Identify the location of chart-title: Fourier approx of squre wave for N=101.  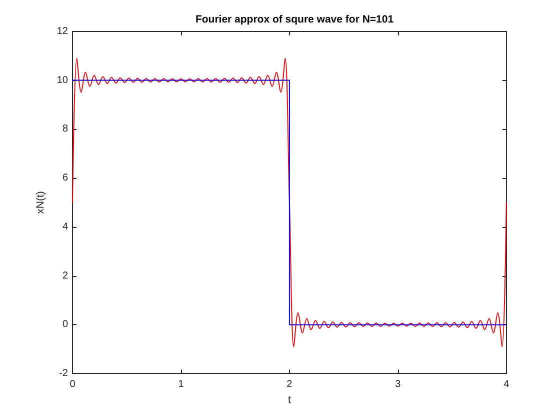
(294, 20).